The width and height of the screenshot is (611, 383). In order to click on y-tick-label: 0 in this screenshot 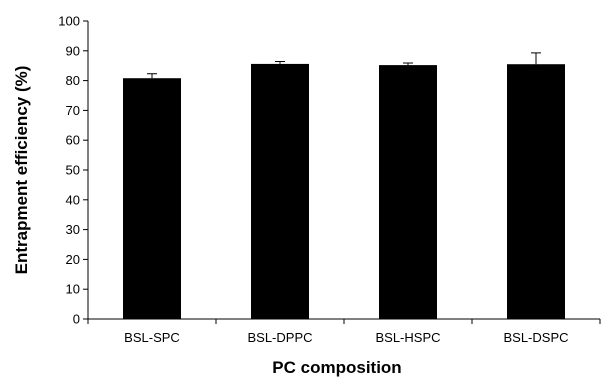, I will do `click(76, 319)`.